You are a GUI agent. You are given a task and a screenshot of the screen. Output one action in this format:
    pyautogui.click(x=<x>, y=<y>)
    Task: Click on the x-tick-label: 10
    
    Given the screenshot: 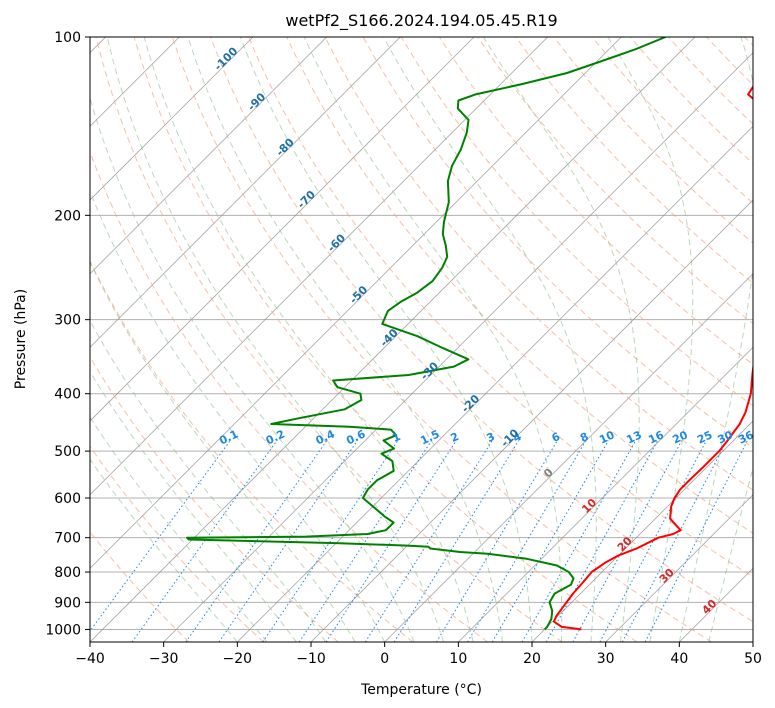 What is the action you would take?
    pyautogui.click(x=458, y=659)
    